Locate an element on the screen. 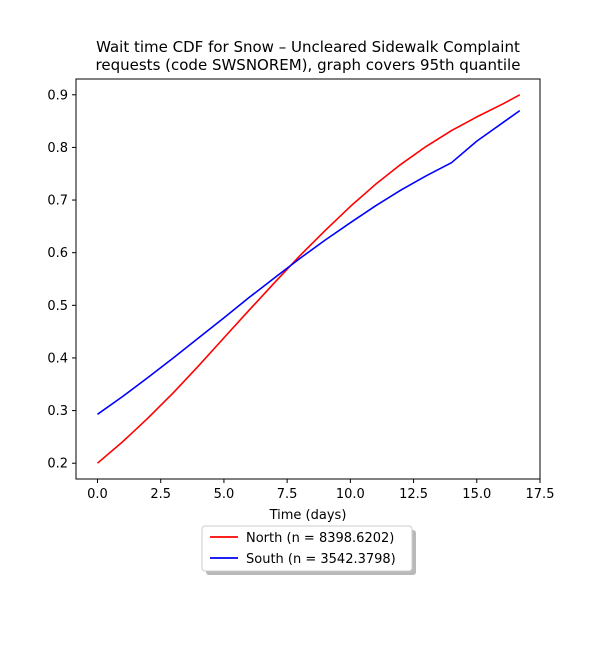  y-tick-label: 0.4 is located at coordinates (57, 358).